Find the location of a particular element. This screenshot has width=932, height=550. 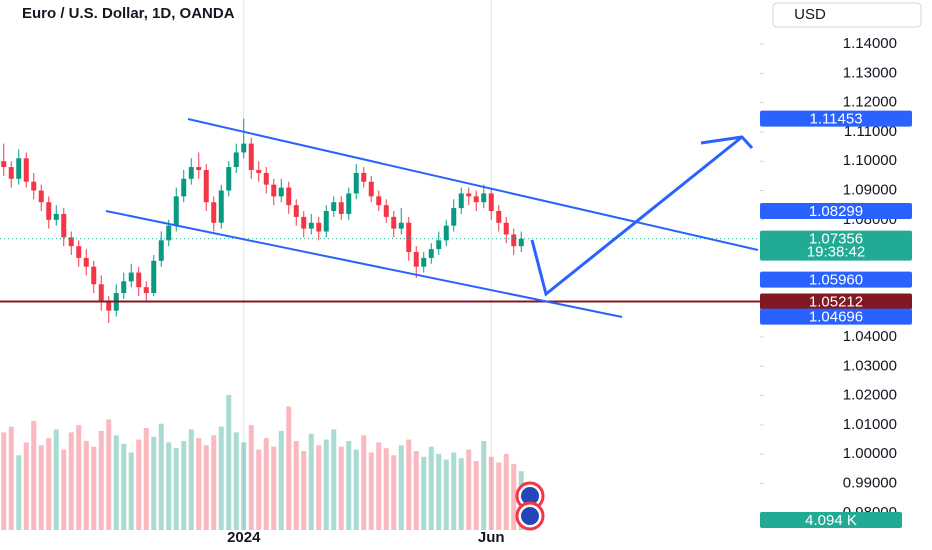

y-tick-label: 1.14000 is located at coordinates (870, 43).